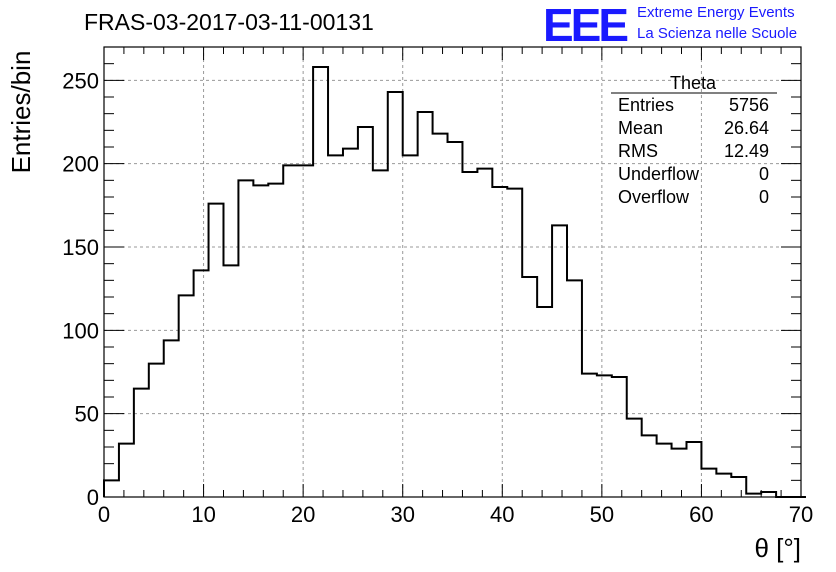 The width and height of the screenshot is (836, 572). I want to click on y-tick-label: 150, so click(80, 247).